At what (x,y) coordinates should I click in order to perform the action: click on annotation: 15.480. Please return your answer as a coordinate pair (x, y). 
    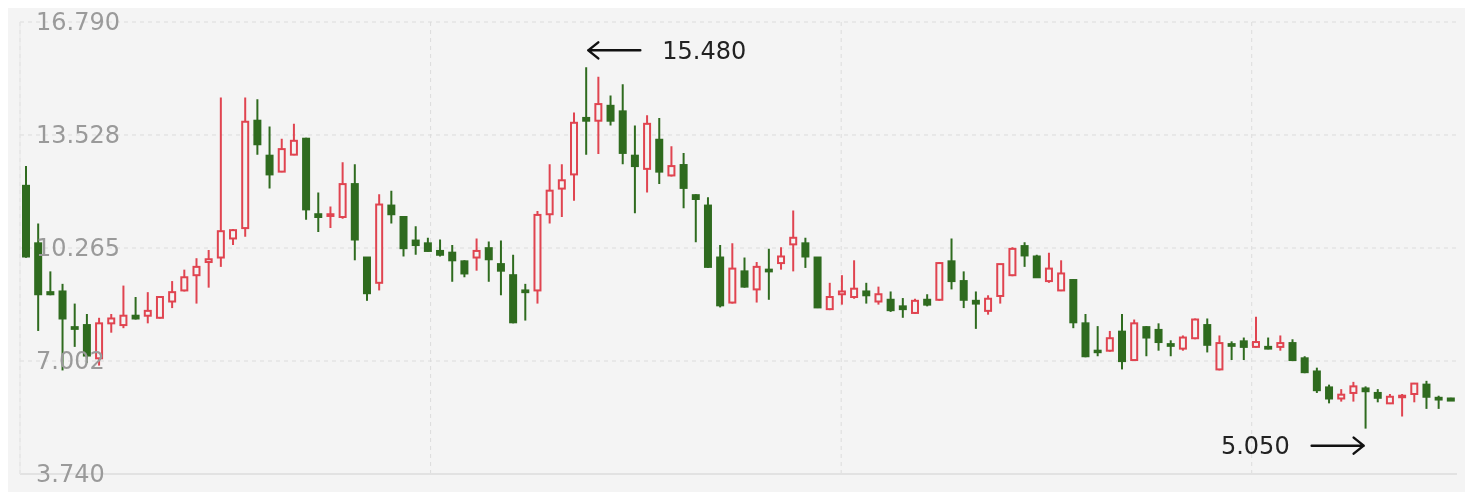
    Looking at the image, I should click on (704, 50).